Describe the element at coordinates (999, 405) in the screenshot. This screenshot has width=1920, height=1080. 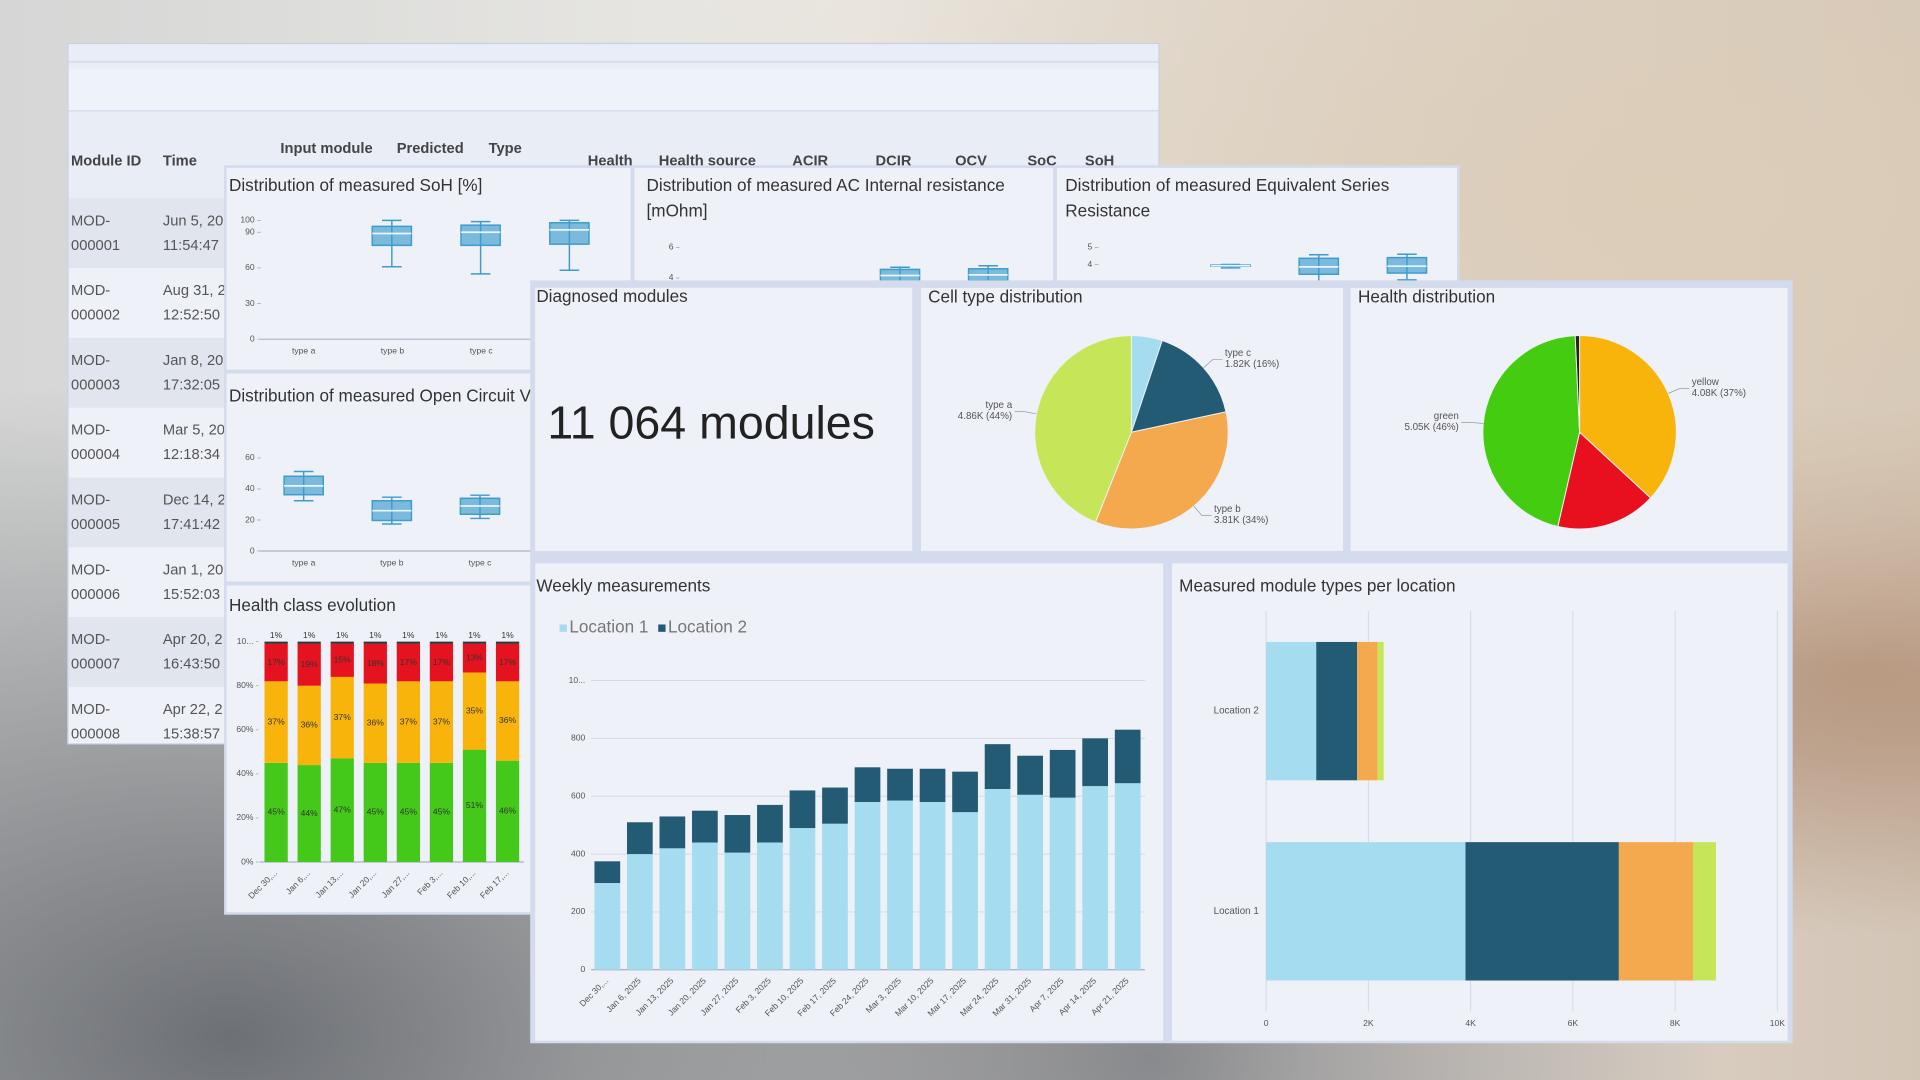
I see `pie-label: type a` at that location.